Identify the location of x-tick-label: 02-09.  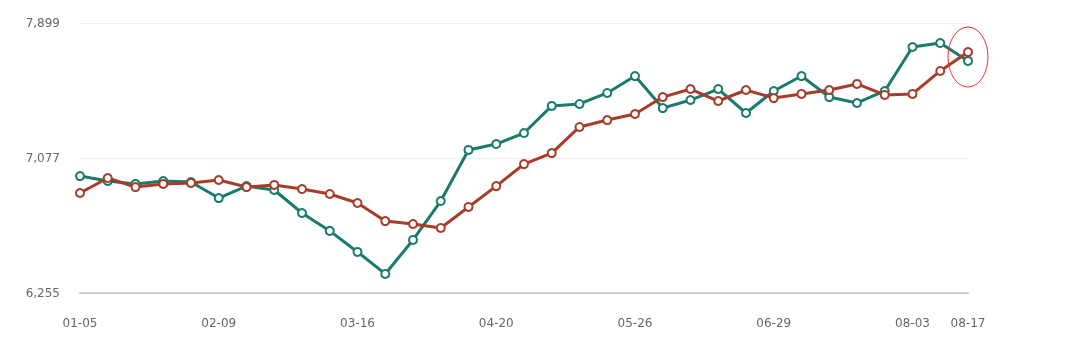
(219, 323).